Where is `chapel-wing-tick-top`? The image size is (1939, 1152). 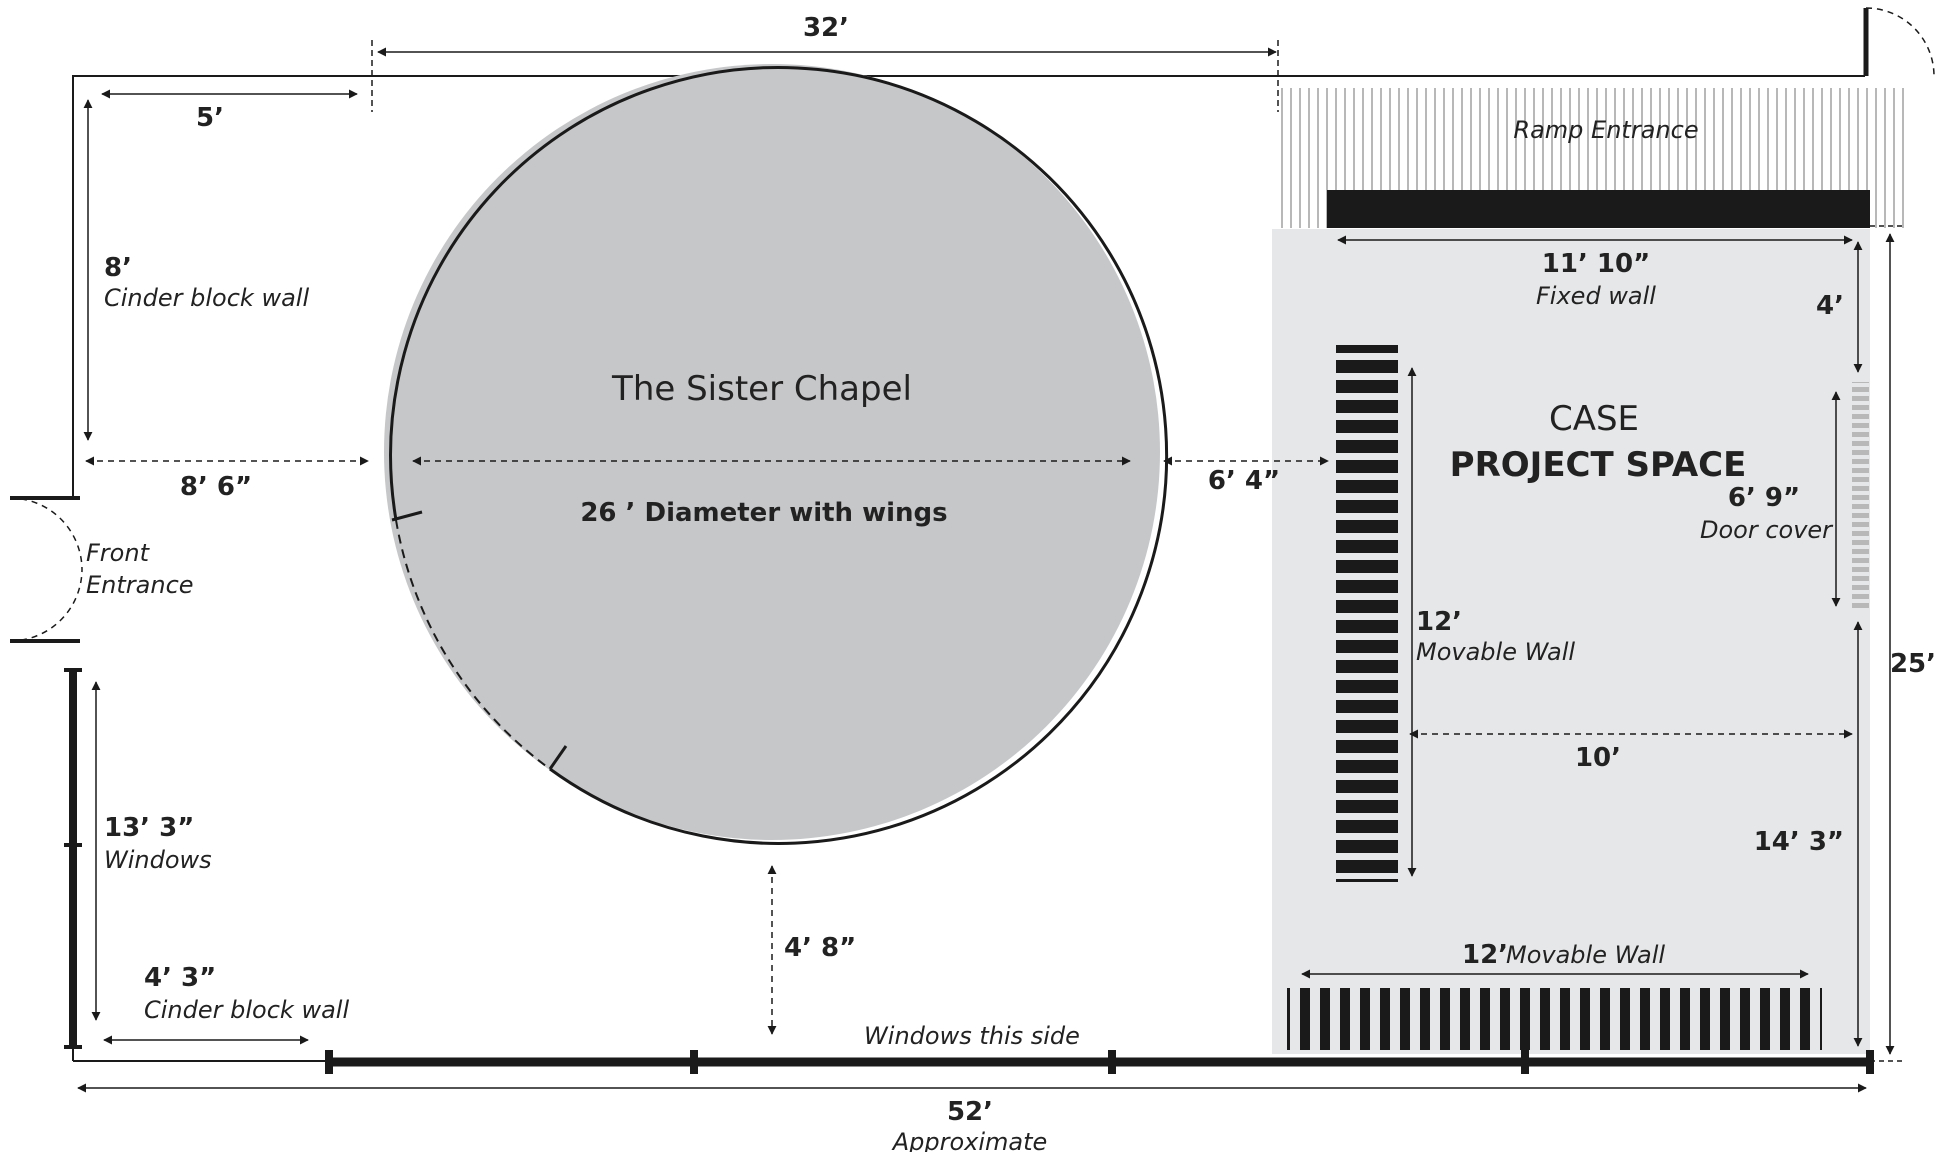 chapel-wing-tick-top is located at coordinates (407, 516).